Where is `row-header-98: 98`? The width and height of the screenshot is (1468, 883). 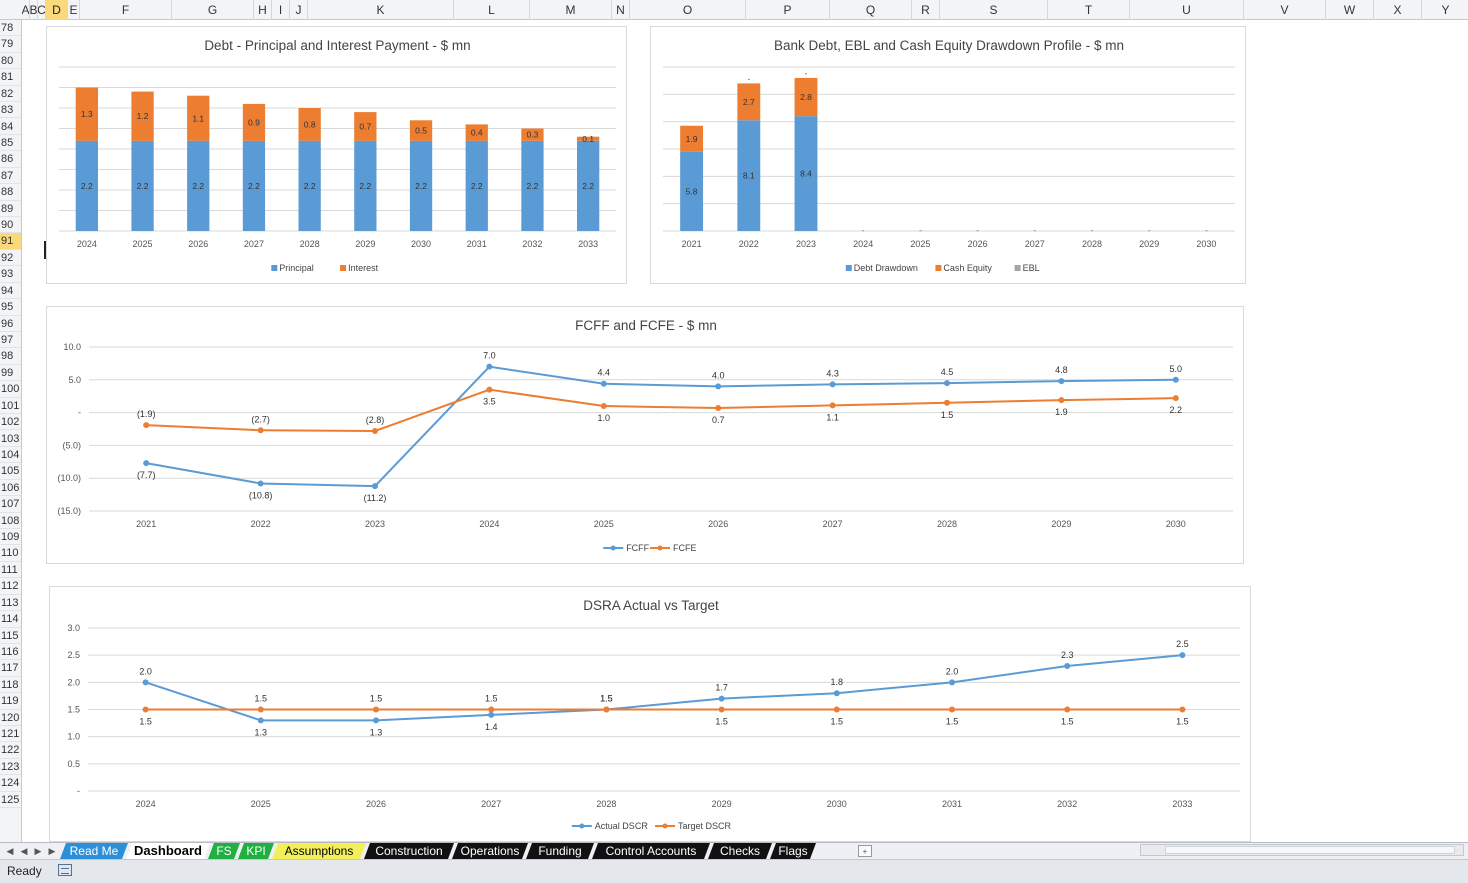 row-header-98: 98 is located at coordinates (10, 356).